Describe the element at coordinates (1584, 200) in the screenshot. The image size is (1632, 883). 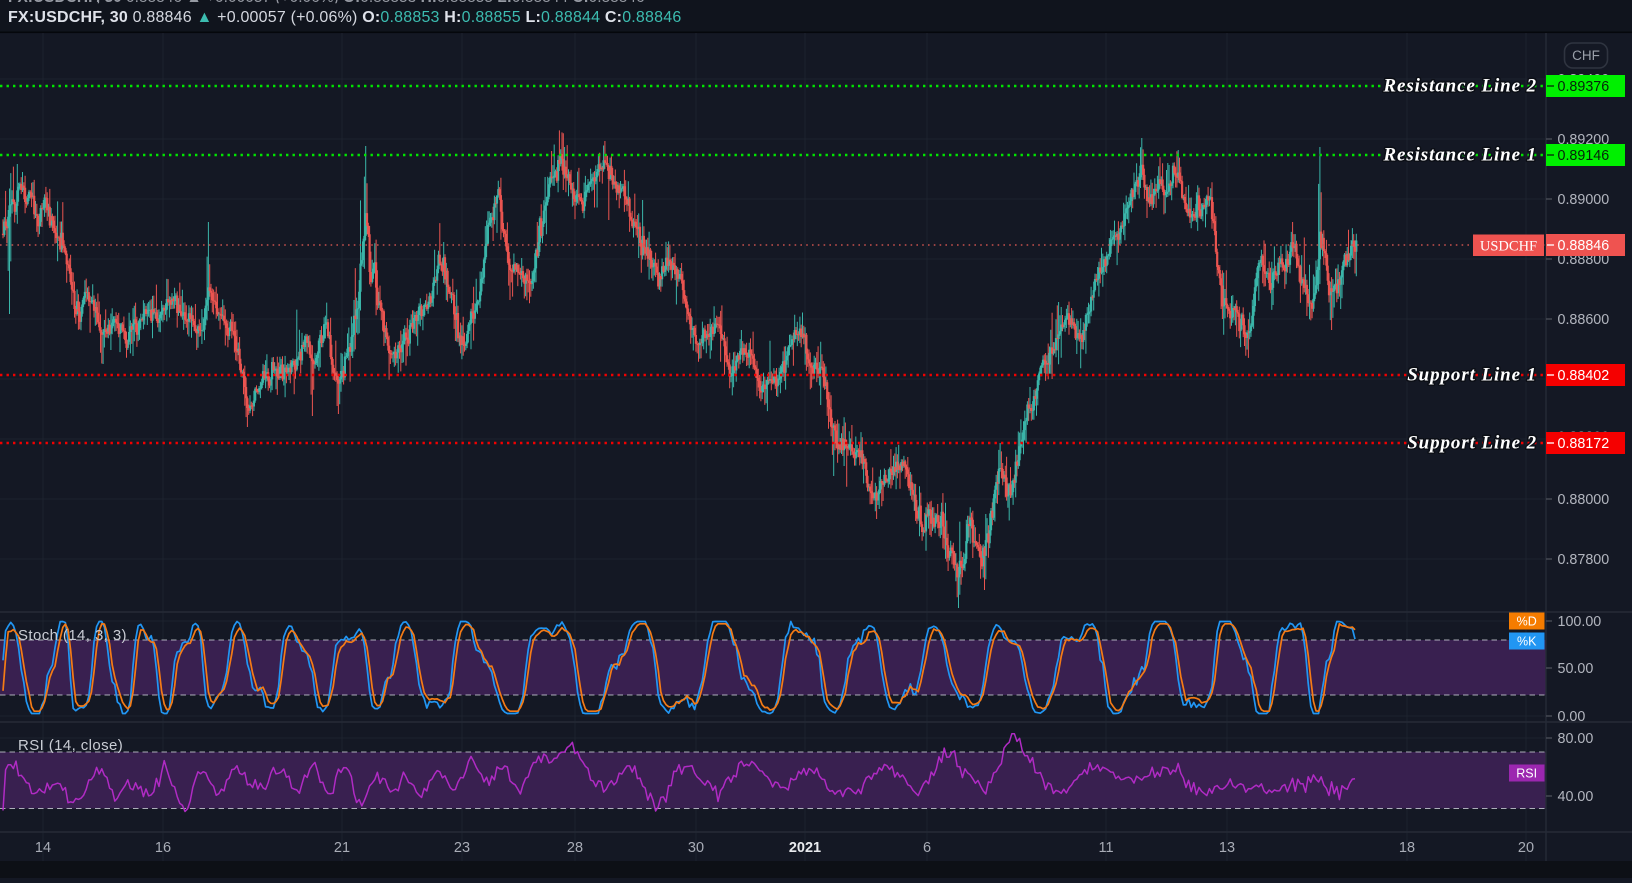
I see `svg-text: 0.89000` at that location.